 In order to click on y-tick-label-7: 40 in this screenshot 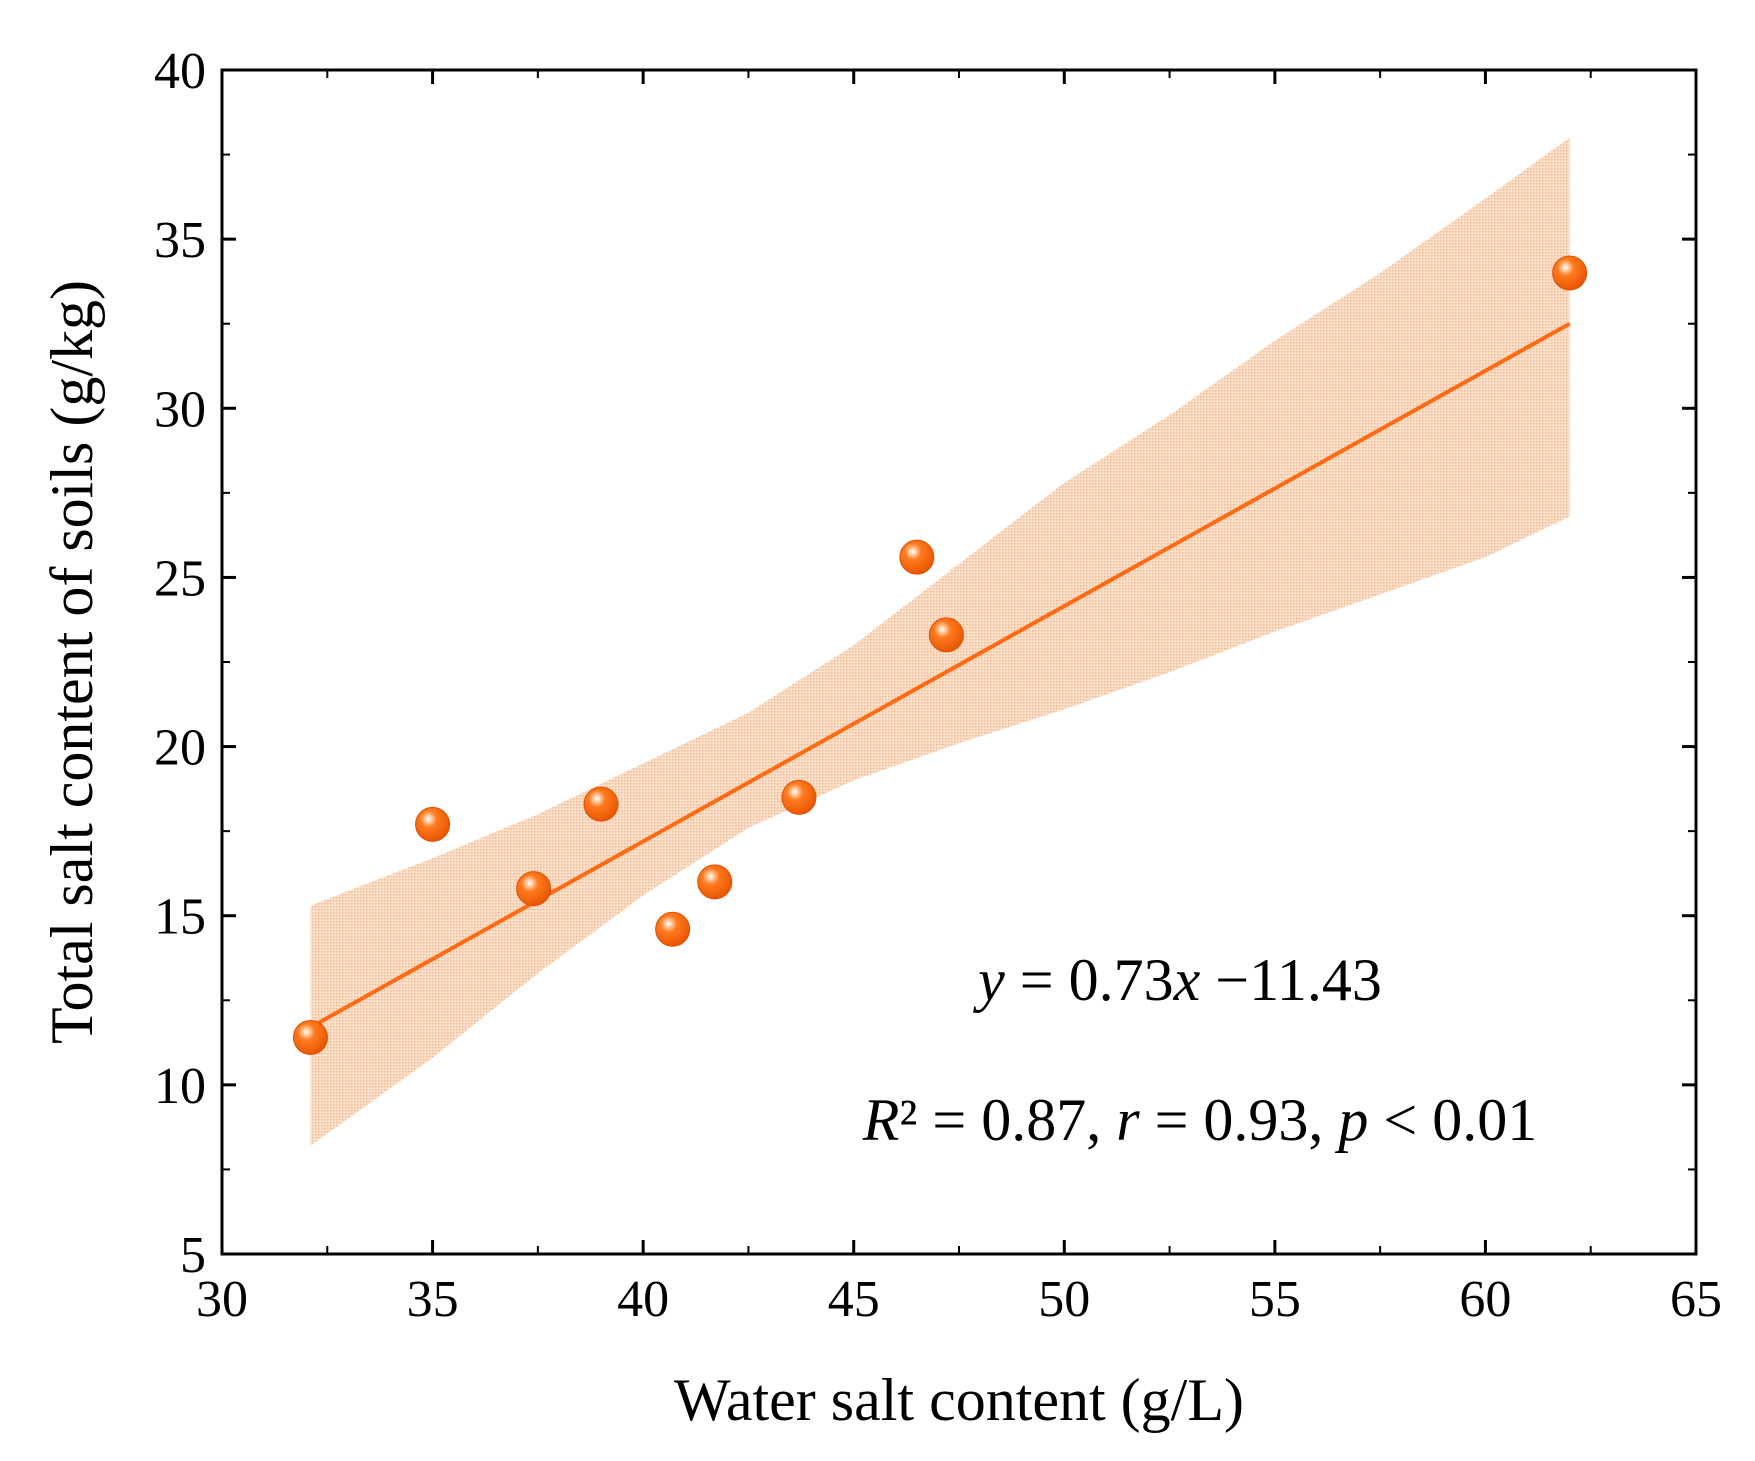, I will do `click(180, 71)`.